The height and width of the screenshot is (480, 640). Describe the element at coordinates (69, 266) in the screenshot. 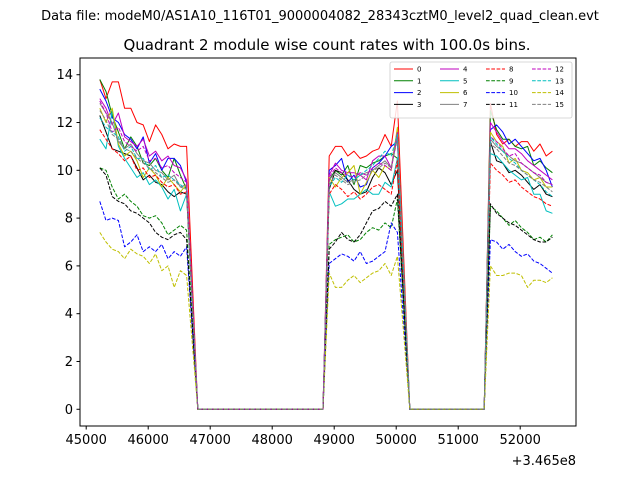

I see `y-tick-label: 6` at that location.